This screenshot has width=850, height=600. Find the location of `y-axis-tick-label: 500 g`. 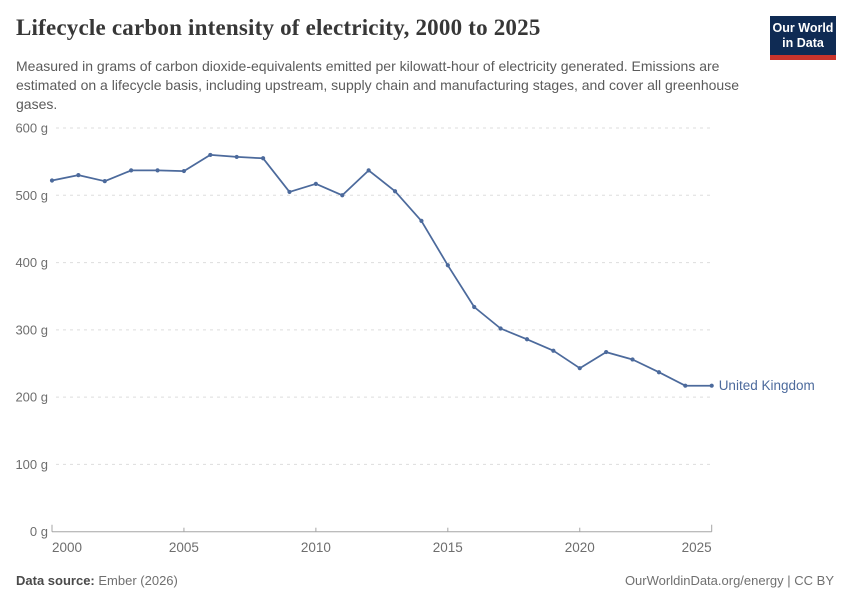

y-axis-tick-label: 500 g is located at coordinates (31, 195).